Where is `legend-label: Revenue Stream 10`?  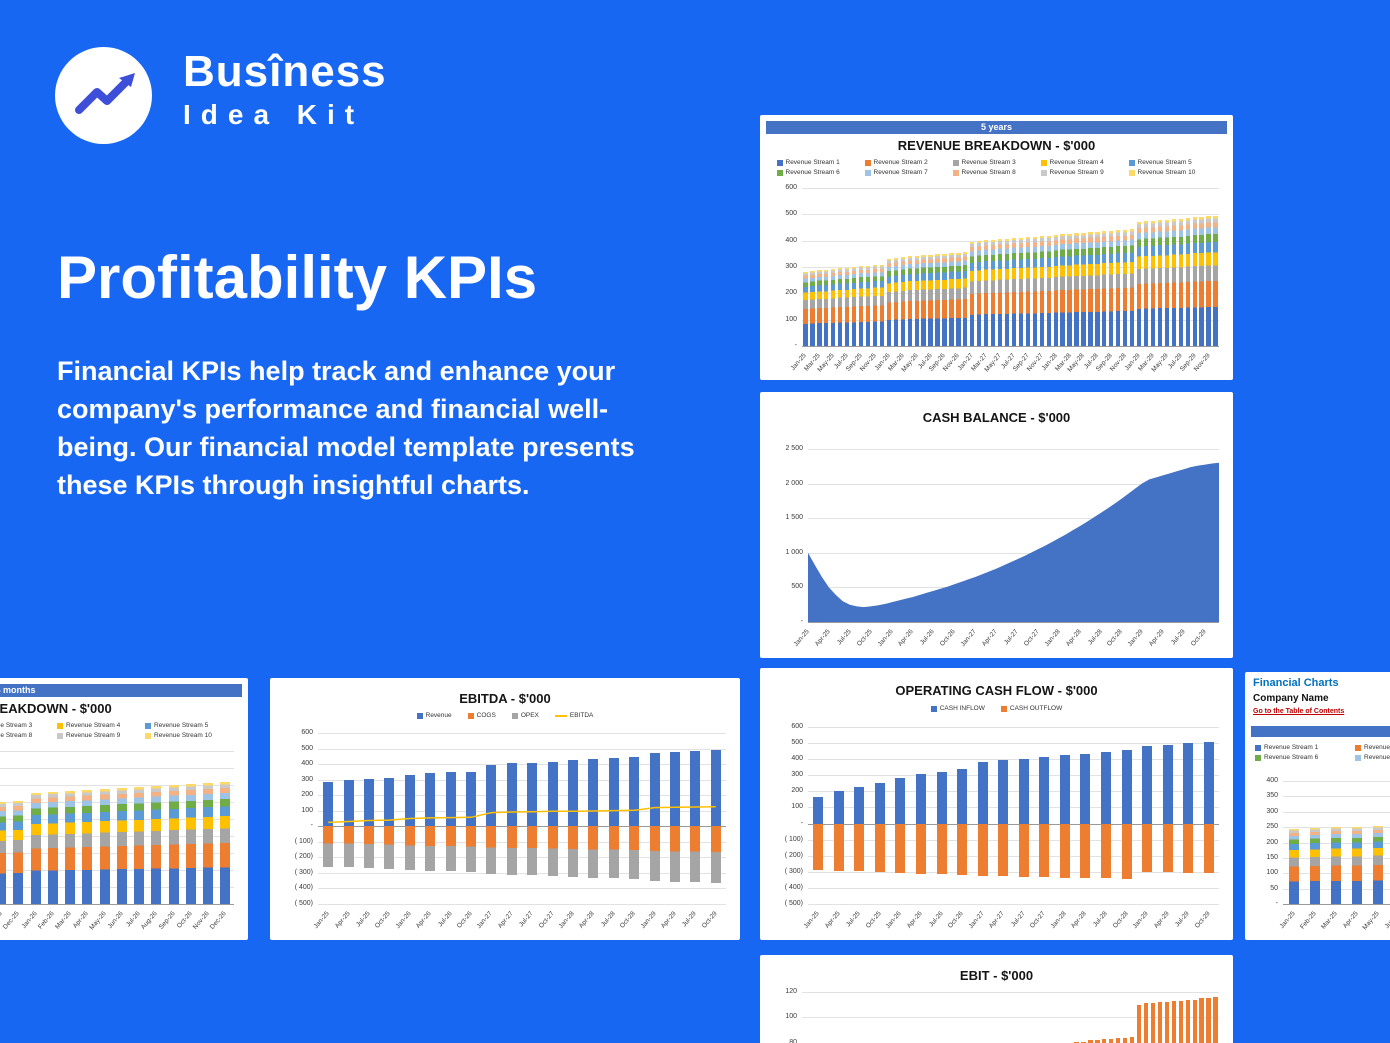
legend-label: Revenue Stream 10 is located at coordinates (183, 735).